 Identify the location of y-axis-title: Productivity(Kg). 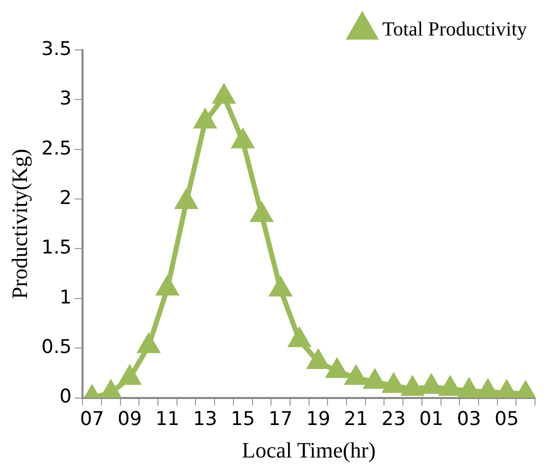
(19, 224).